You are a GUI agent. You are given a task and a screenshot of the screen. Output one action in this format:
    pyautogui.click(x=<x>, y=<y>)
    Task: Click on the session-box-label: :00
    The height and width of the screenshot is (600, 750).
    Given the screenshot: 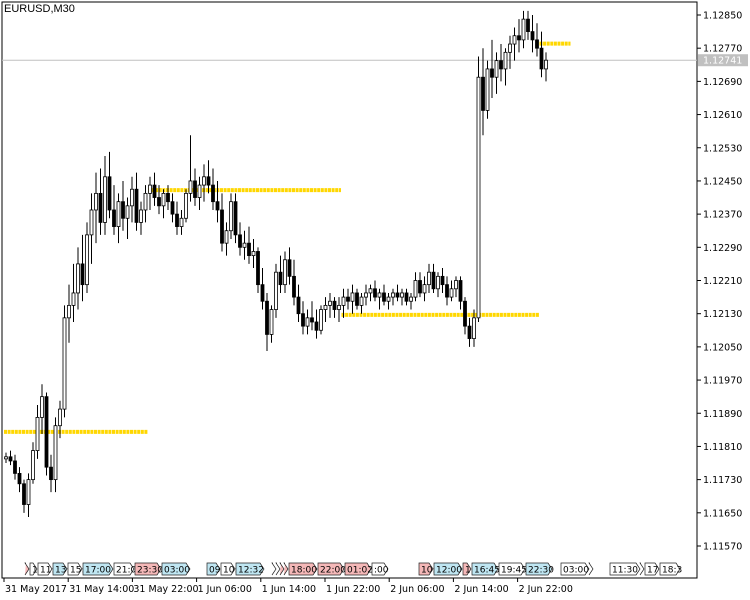 What is the action you would take?
    pyautogui.click(x=381, y=571)
    